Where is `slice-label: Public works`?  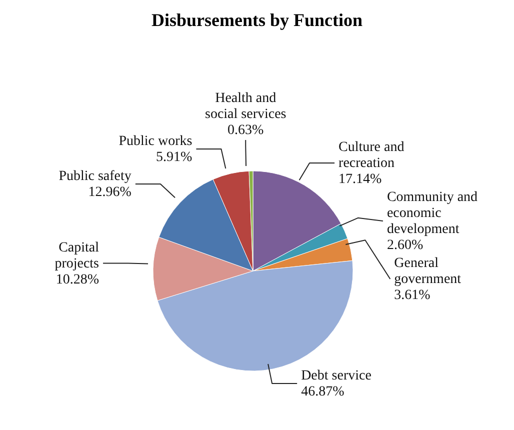 slice-label: Public works is located at coordinates (155, 142).